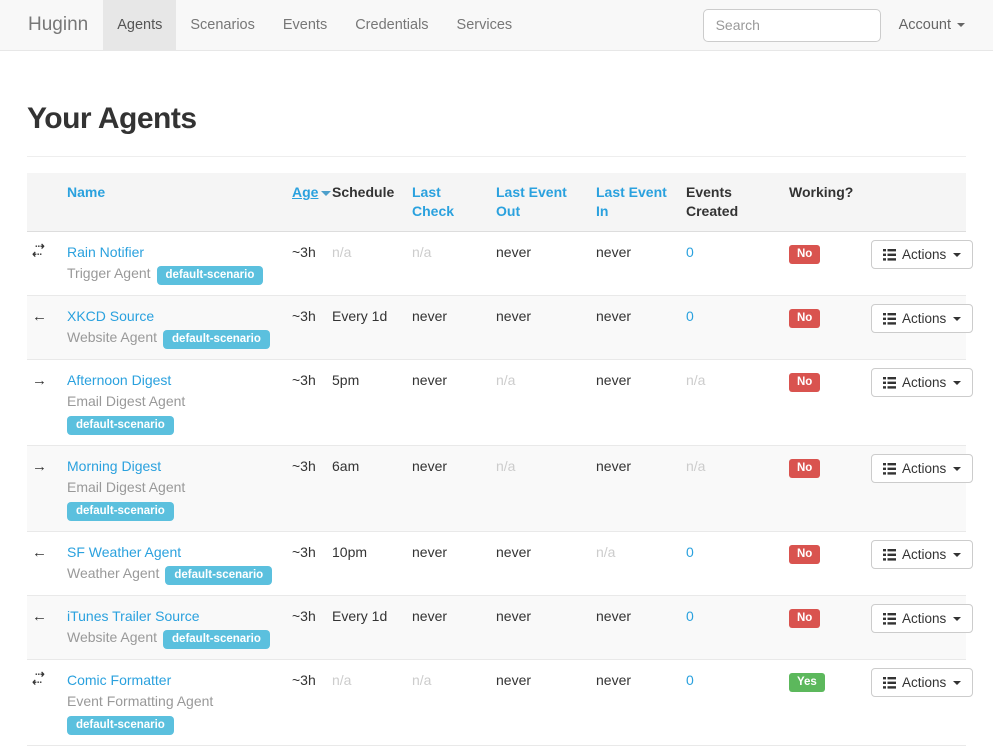 This screenshot has width=993, height=746. Describe the element at coordinates (531, 201) in the screenshot. I see `sort-by-last-event-out: Last Event Out` at that location.